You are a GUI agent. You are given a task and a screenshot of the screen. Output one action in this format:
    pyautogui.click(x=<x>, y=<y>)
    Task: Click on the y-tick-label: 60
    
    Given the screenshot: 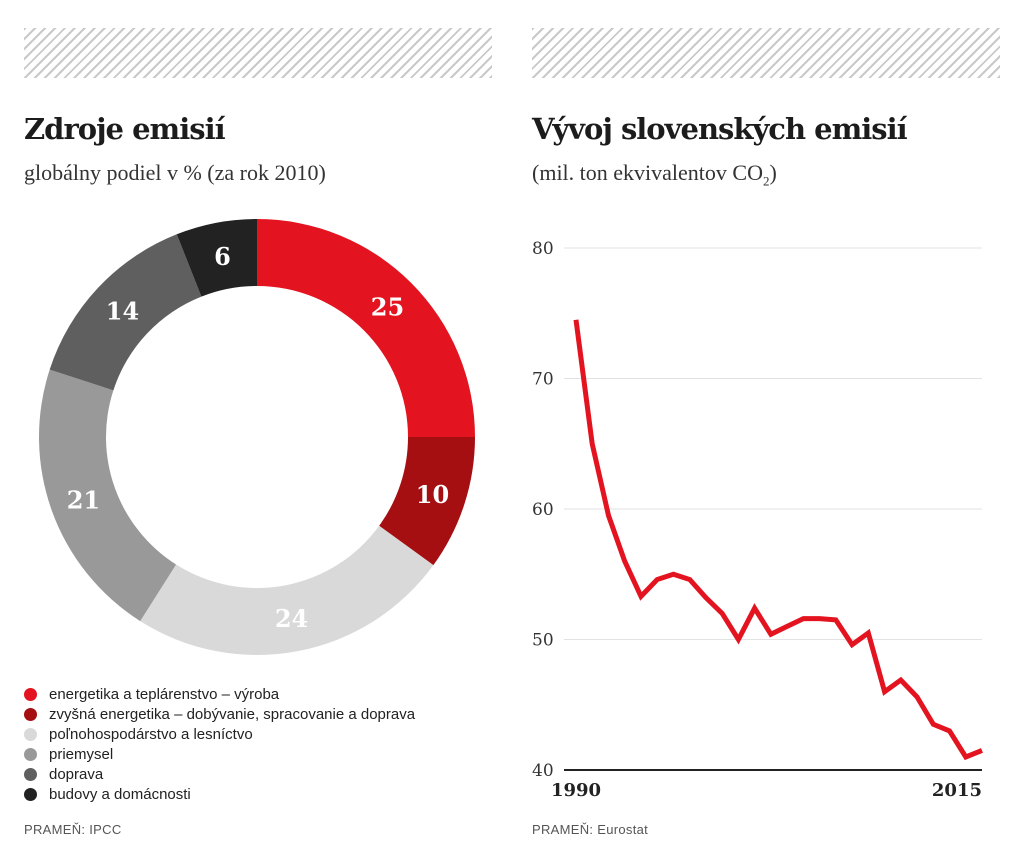 What is the action you would take?
    pyautogui.click(x=543, y=510)
    